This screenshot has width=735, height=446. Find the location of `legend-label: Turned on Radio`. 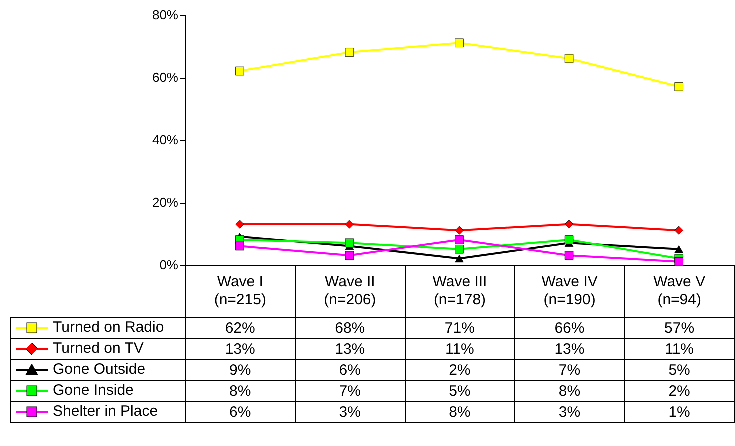

legend-label: Turned on Radio is located at coordinates (108, 327).